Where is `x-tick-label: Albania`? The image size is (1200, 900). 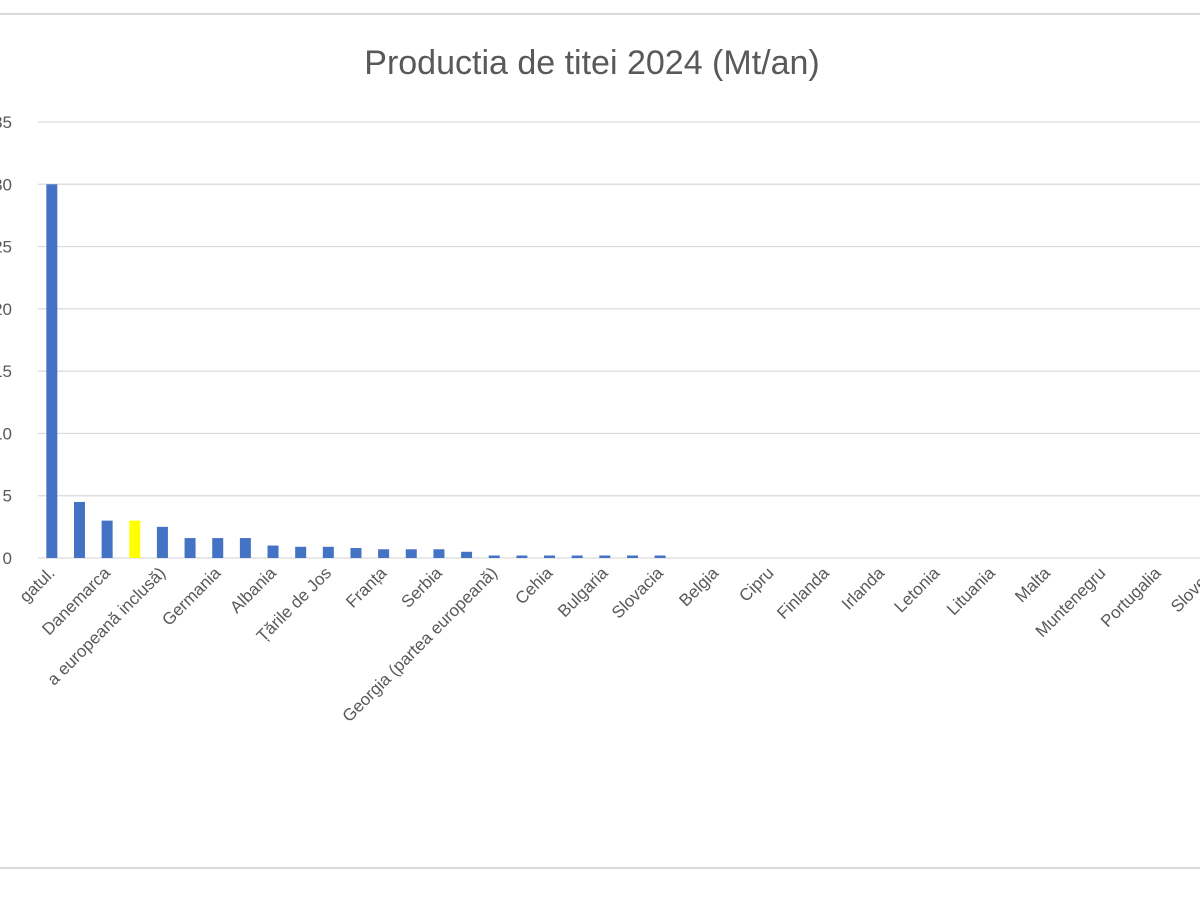
x-tick-label: Albania is located at coordinates (253, 590).